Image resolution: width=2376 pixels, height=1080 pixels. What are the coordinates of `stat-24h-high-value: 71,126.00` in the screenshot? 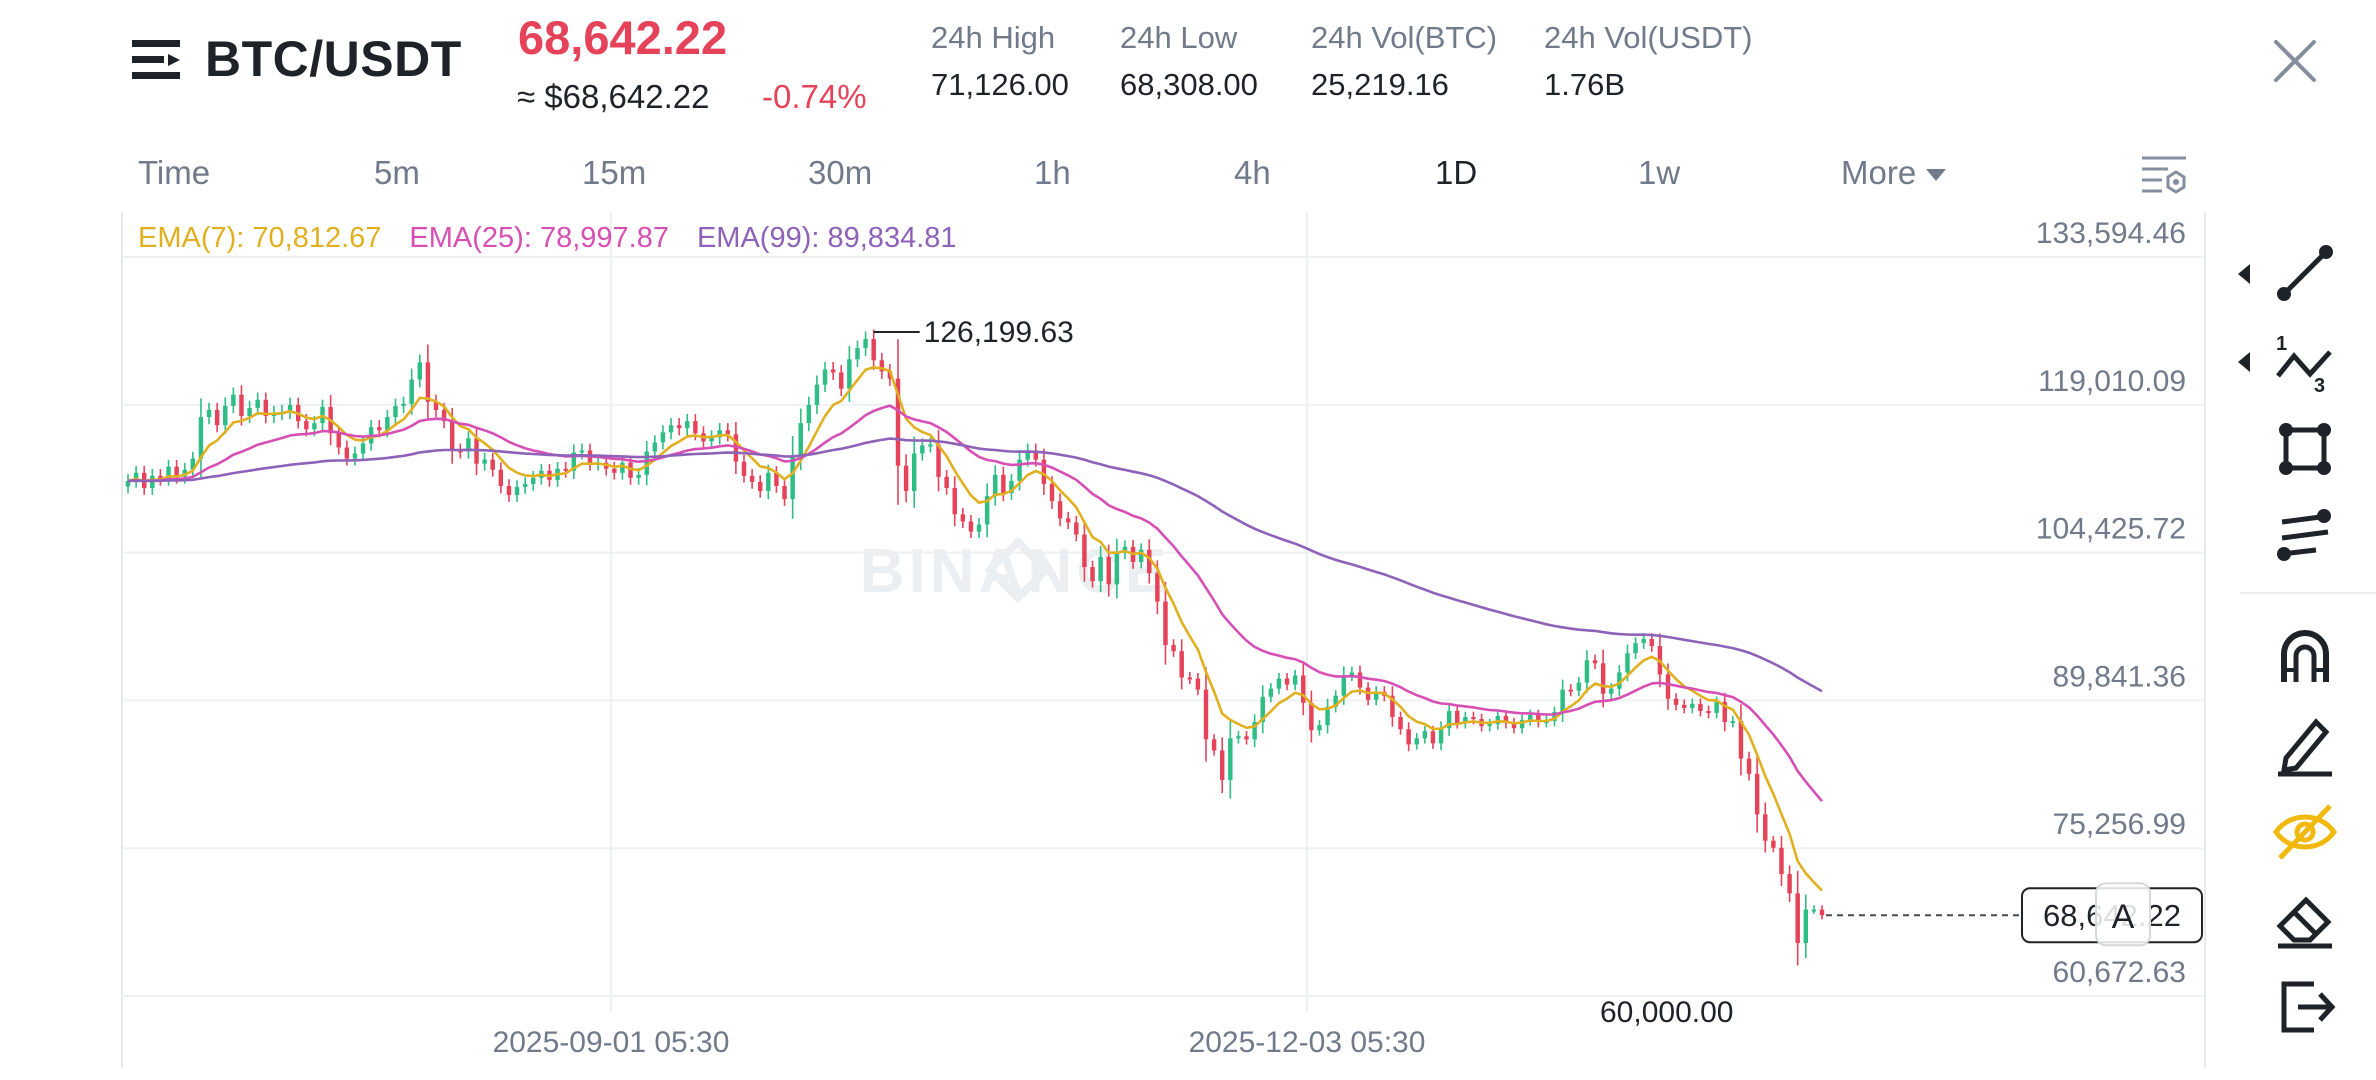 It's located at (1000, 84).